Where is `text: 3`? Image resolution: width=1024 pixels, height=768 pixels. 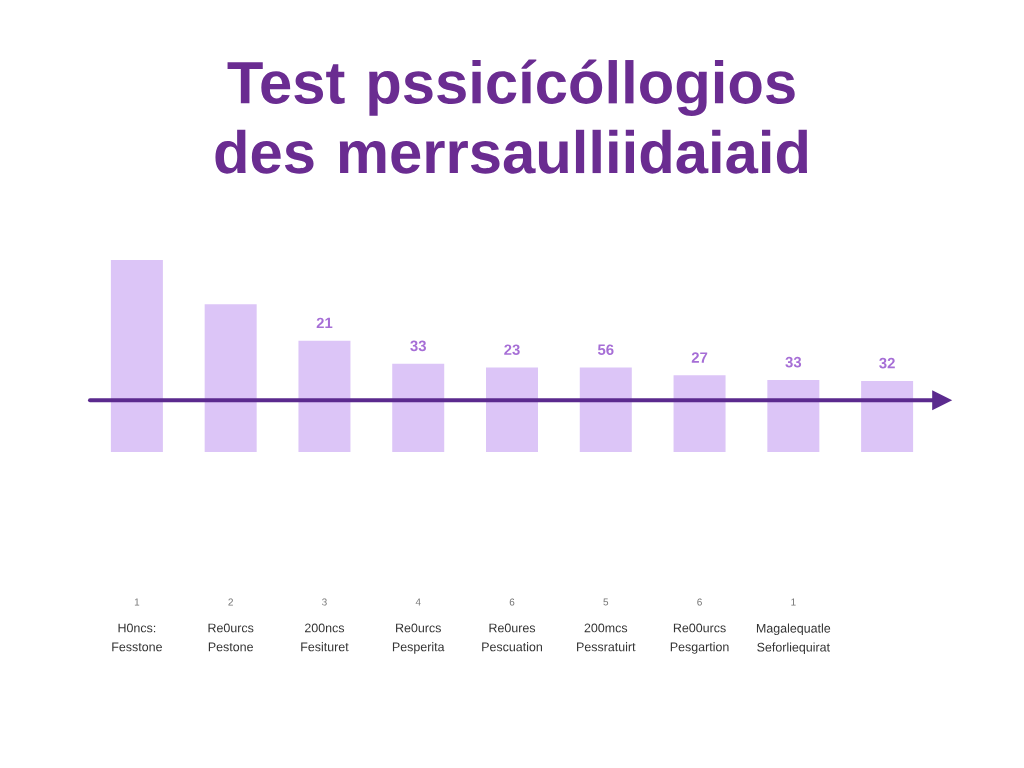 text: 3 is located at coordinates (324, 602).